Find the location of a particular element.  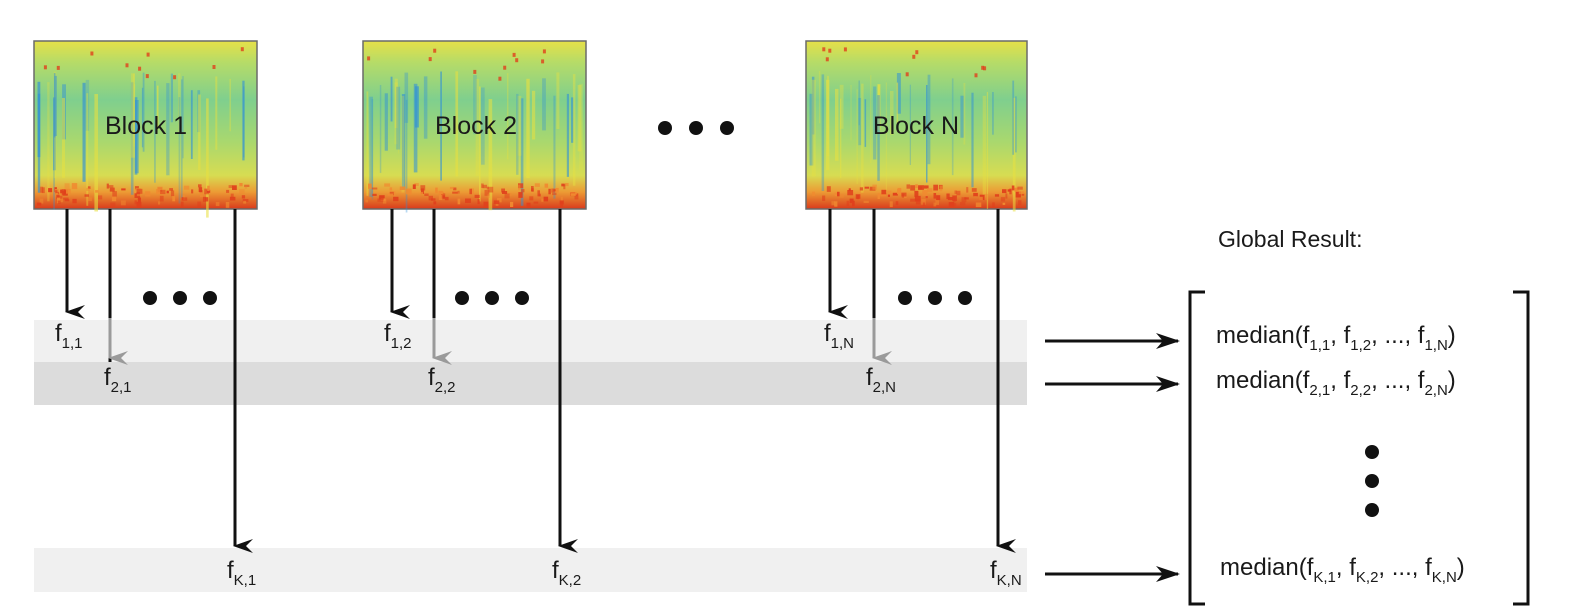

vertical-ellipsis is located at coordinates (1372, 481).